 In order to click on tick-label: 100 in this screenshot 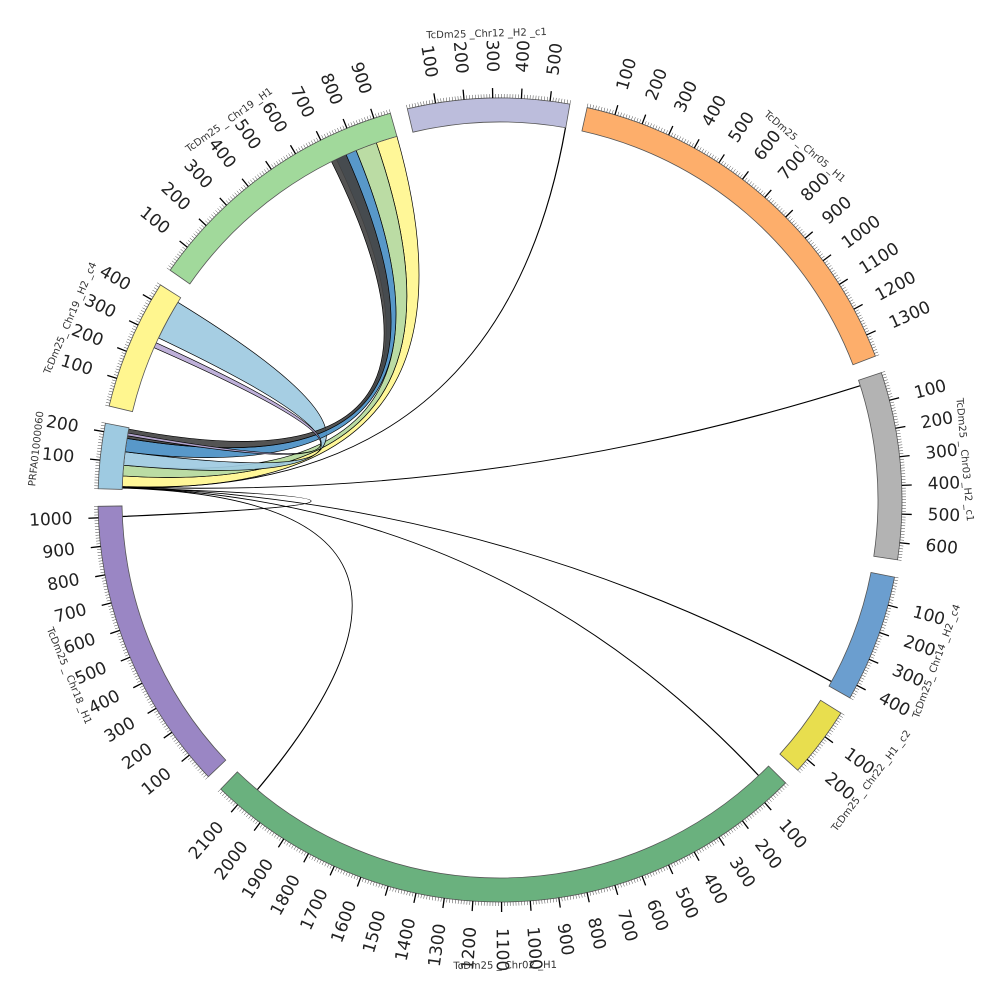, I will do `click(155, 221)`.